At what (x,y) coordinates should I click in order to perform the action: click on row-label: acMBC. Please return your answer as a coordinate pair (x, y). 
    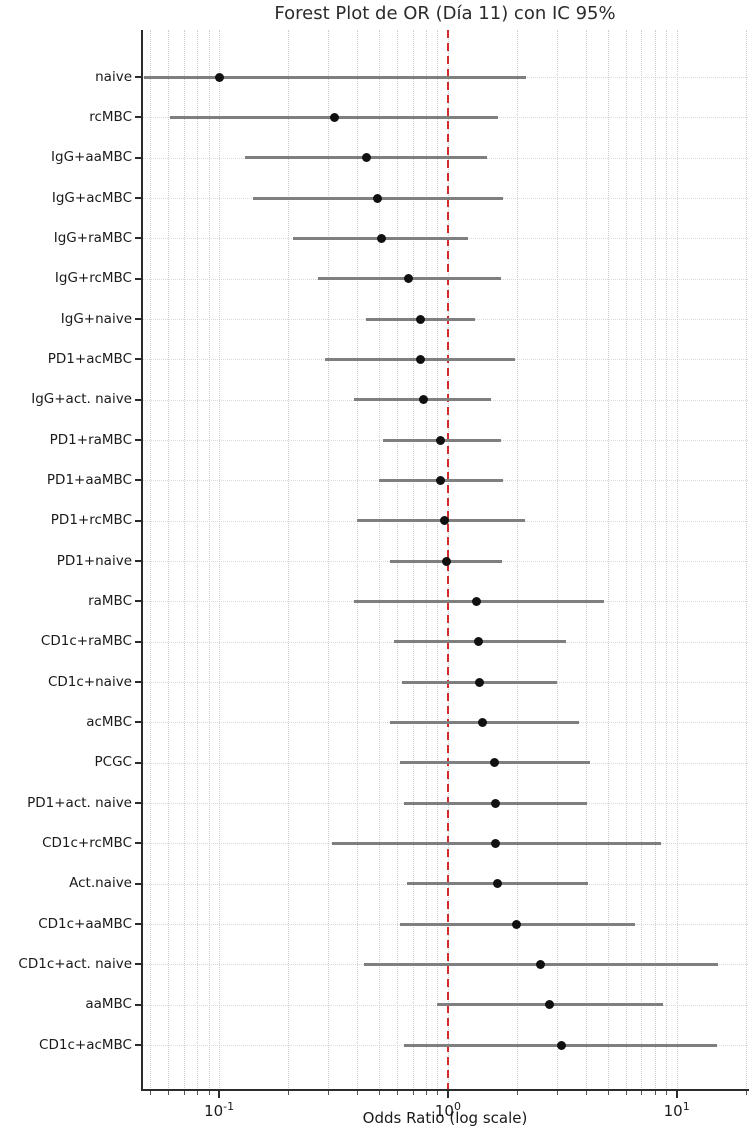
    Looking at the image, I should click on (109, 721).